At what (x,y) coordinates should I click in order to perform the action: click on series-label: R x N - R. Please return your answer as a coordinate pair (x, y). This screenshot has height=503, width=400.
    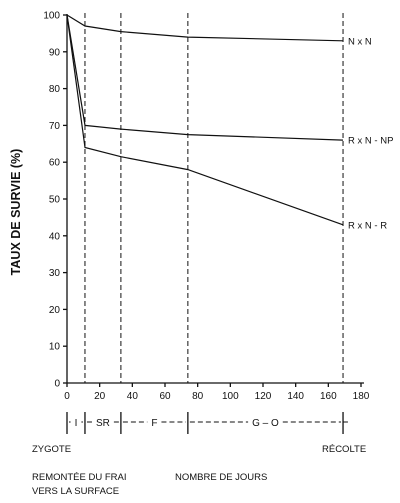
    Looking at the image, I should click on (367, 225).